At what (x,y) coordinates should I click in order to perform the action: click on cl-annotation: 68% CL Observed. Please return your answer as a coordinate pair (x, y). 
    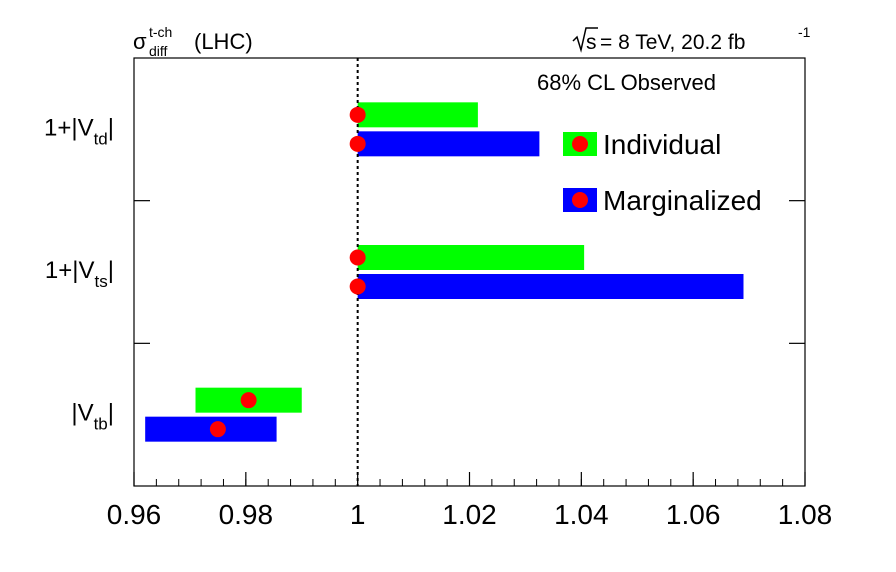
    Looking at the image, I should click on (626, 82).